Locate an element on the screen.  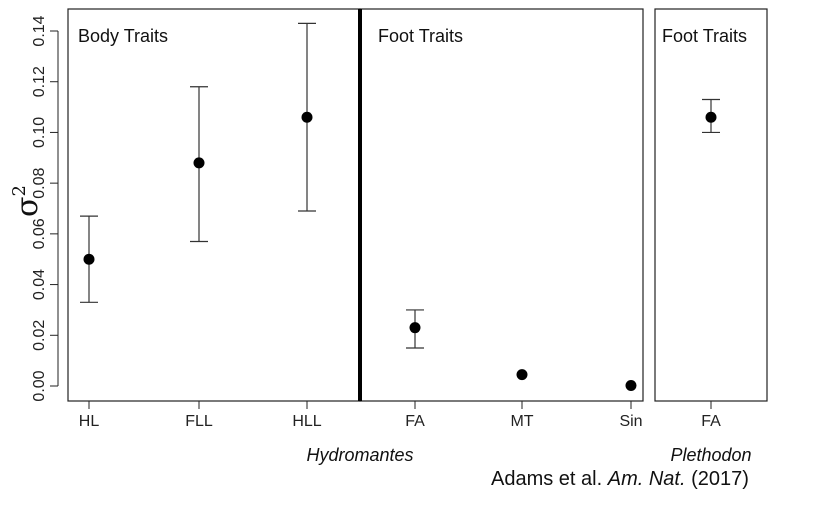
citation-authors: Adams et al. is located at coordinates (547, 479).